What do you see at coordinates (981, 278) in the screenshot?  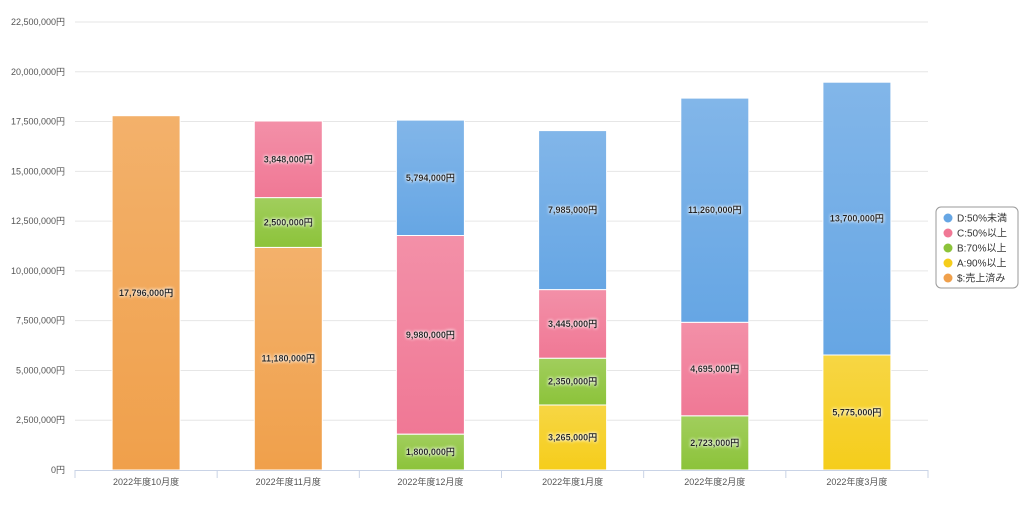 I see `legend-item-label: $:売上済み` at bounding box center [981, 278].